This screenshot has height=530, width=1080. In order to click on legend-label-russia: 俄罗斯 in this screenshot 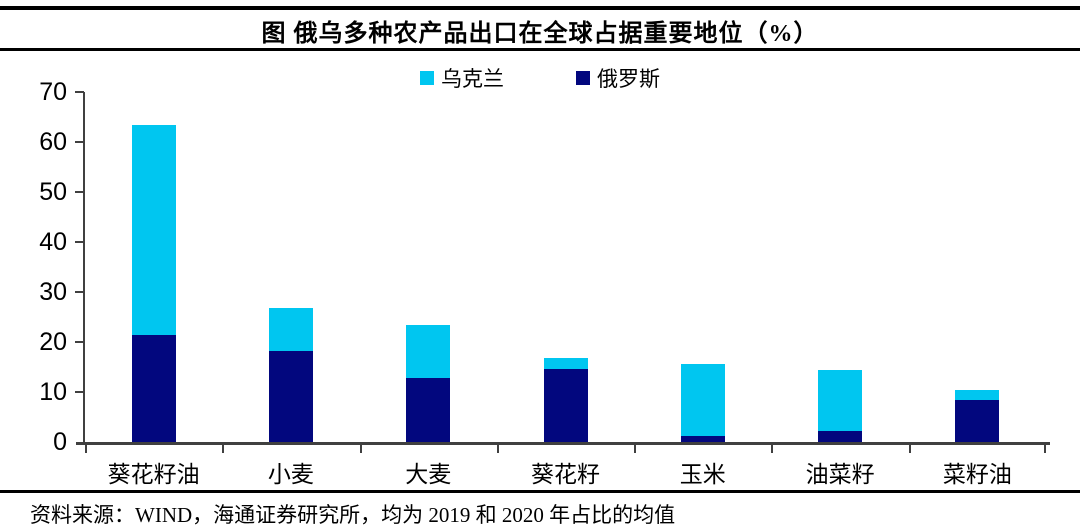, I will do `click(628, 79)`.